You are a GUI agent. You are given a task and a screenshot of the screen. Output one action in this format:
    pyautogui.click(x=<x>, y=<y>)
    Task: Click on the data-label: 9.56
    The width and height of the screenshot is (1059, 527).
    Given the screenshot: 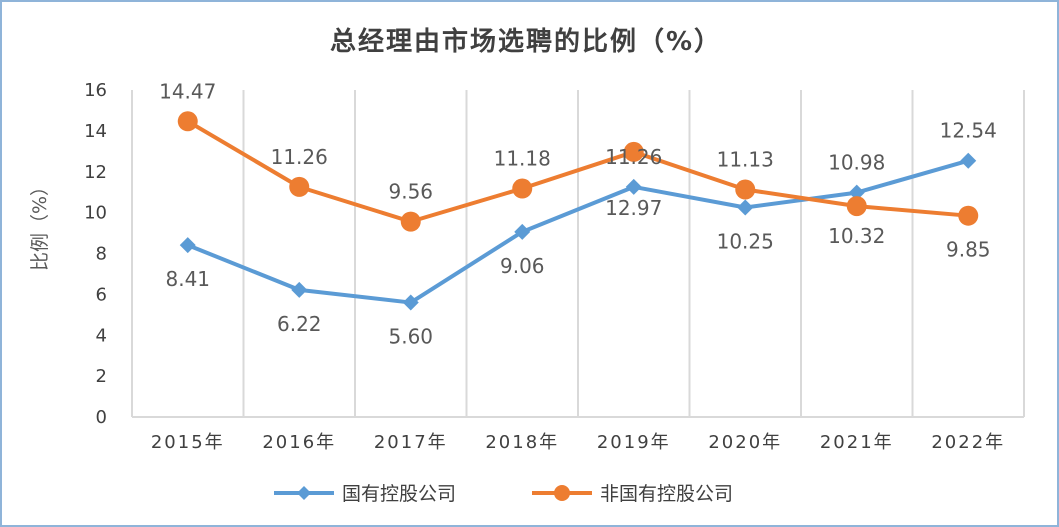 What is the action you would take?
    pyautogui.click(x=410, y=192)
    